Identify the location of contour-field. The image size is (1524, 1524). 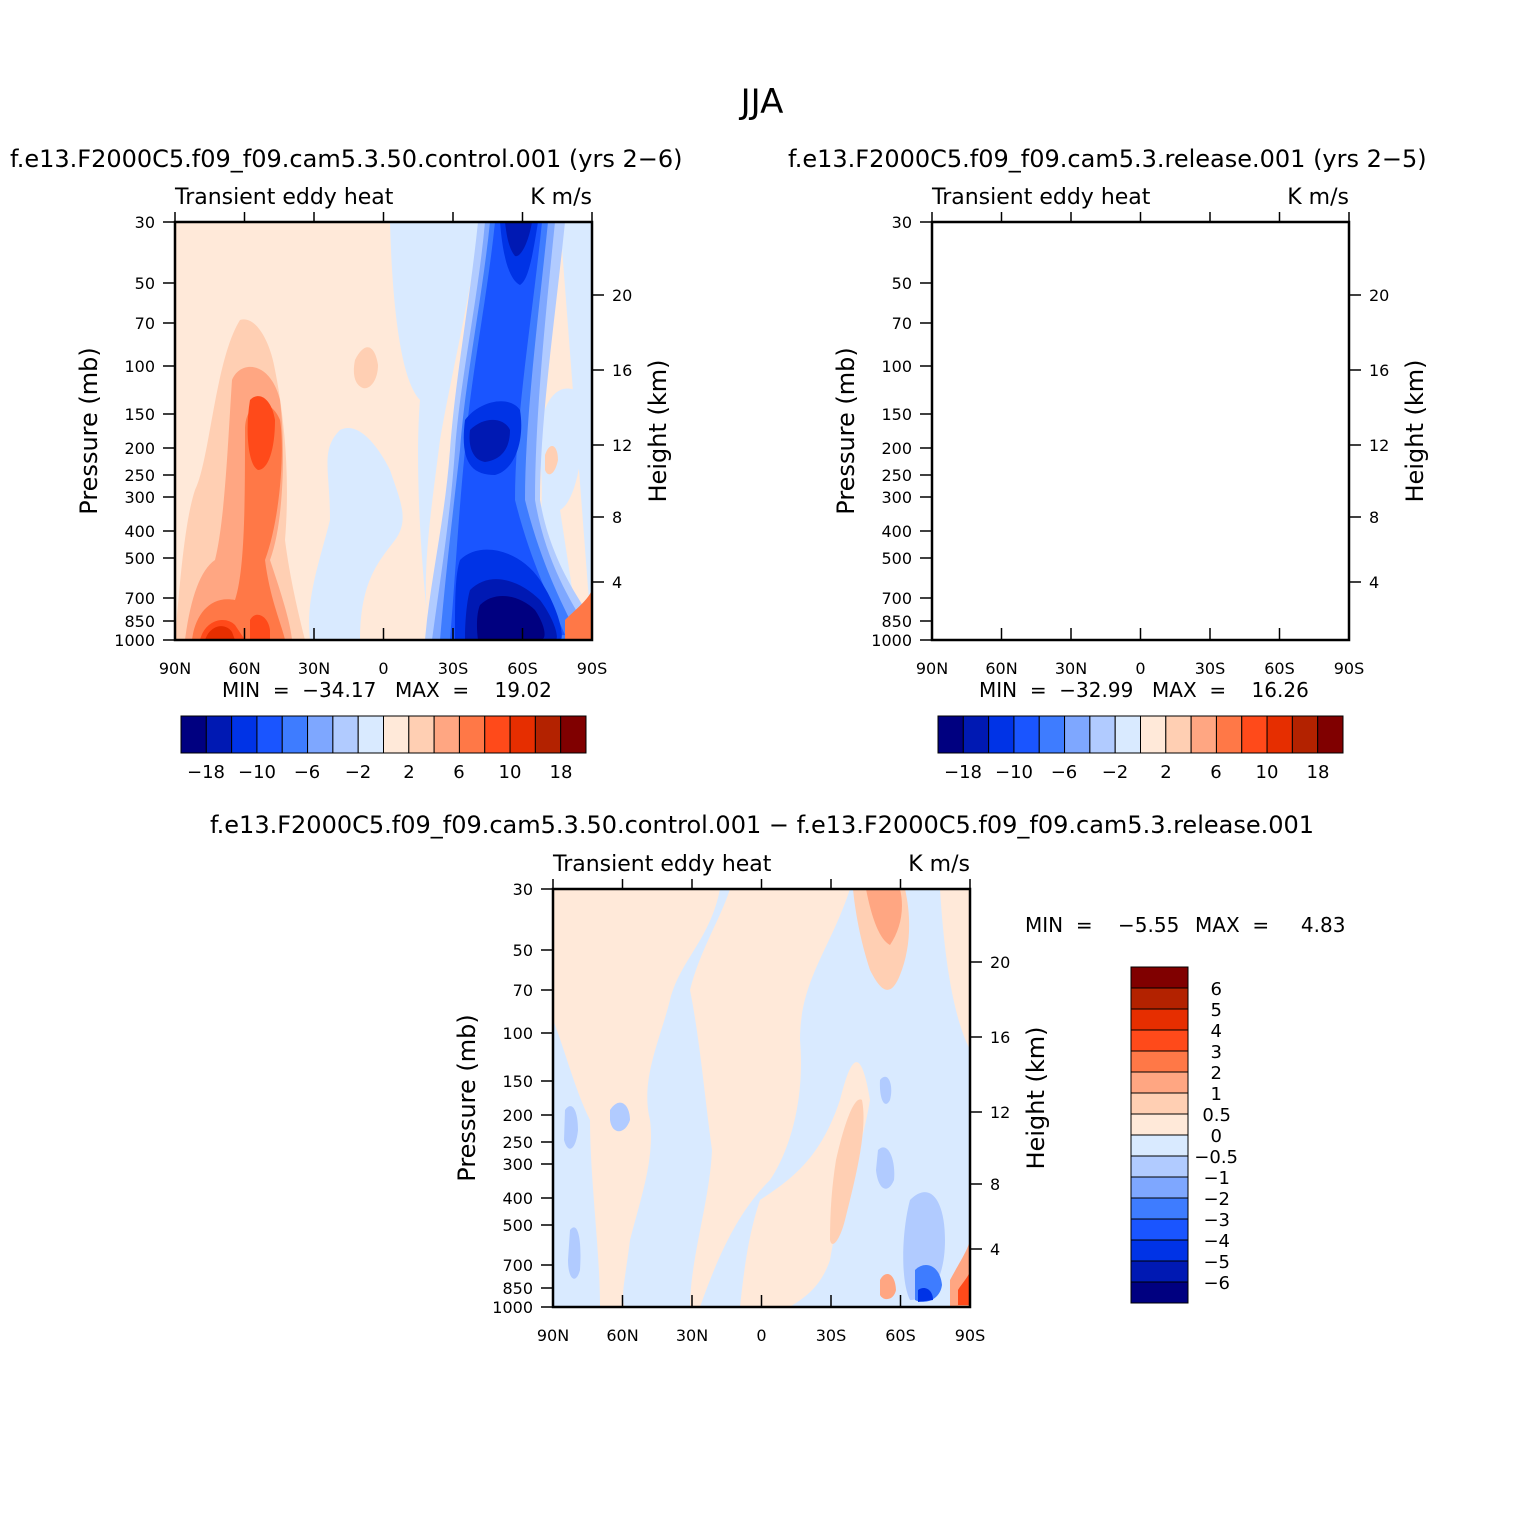
(383, 431).